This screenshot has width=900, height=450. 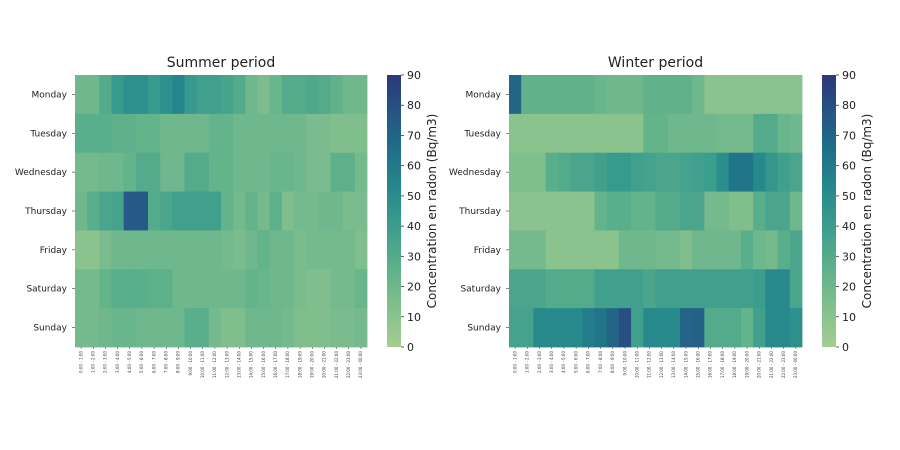 What do you see at coordinates (551, 362) in the screenshot?
I see `column-tick-label: 3:00 - 4:00` at bounding box center [551, 362].